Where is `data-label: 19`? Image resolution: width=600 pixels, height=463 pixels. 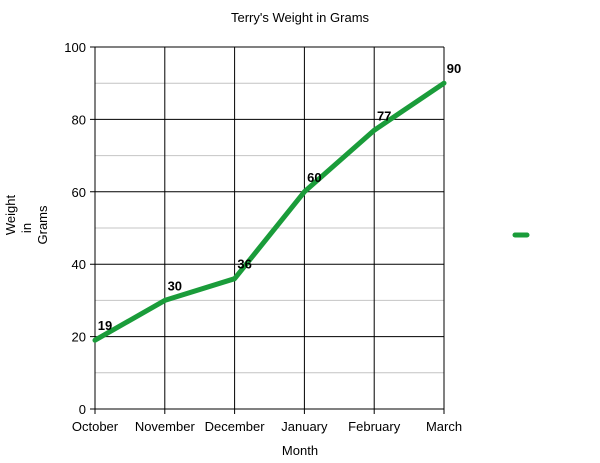
data-label: 19 is located at coordinates (105, 325).